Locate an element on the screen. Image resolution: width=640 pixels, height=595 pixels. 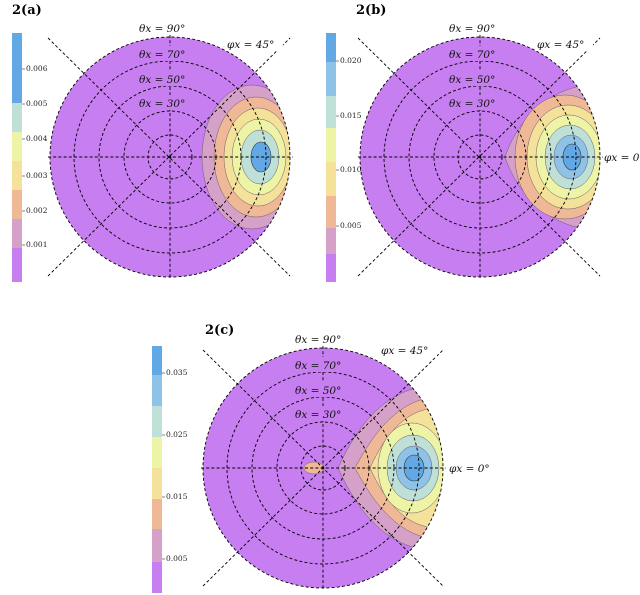
colorbar-tick-label: 0.020 is located at coordinates (351, 60).